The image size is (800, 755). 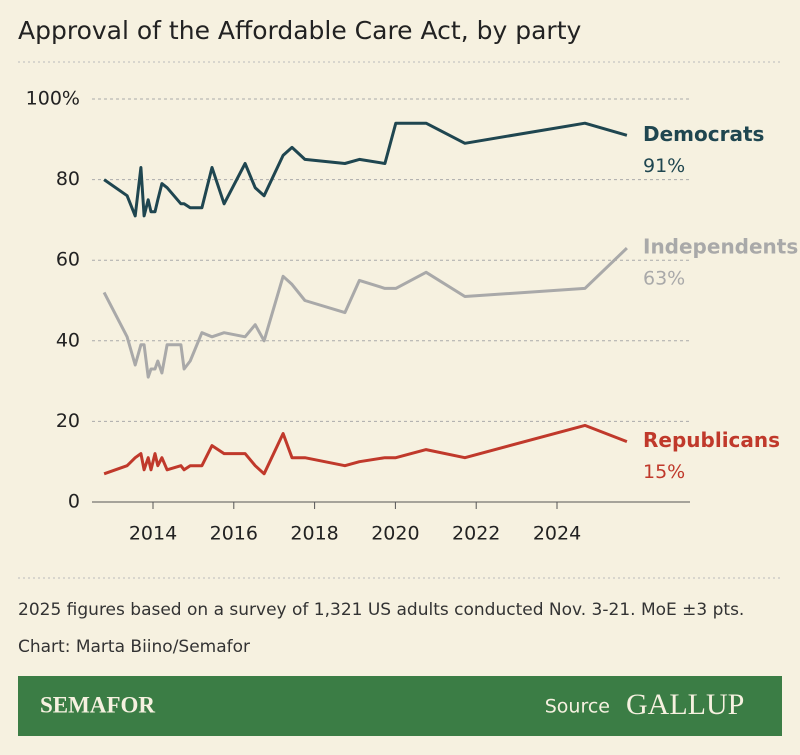 What do you see at coordinates (134, 647) in the screenshot?
I see `credit: Chart: Marta Biino/Semafor` at bounding box center [134, 647].